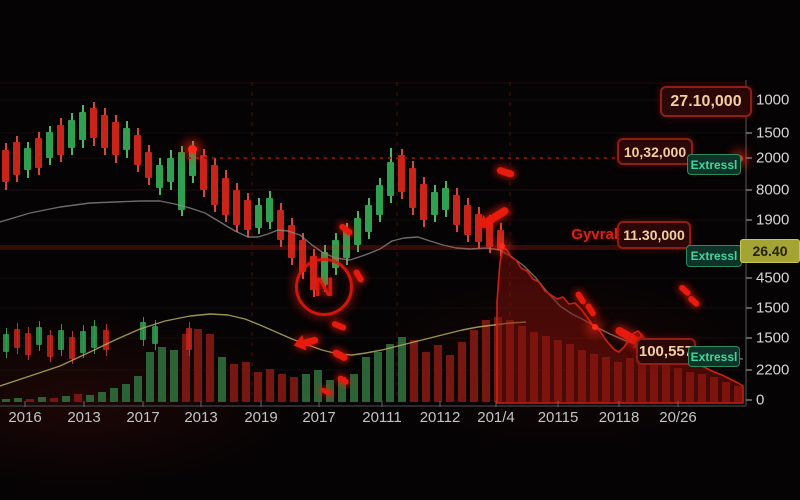  What do you see at coordinates (666, 351) in the screenshot?
I see `price-badge: 100,557` at bounding box center [666, 351].